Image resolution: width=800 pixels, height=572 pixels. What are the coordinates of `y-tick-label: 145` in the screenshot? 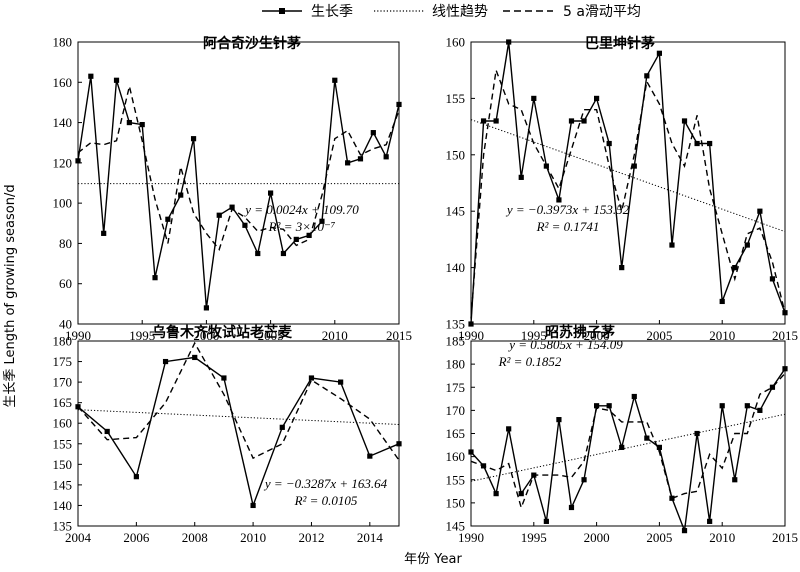 It's located at (456, 211).